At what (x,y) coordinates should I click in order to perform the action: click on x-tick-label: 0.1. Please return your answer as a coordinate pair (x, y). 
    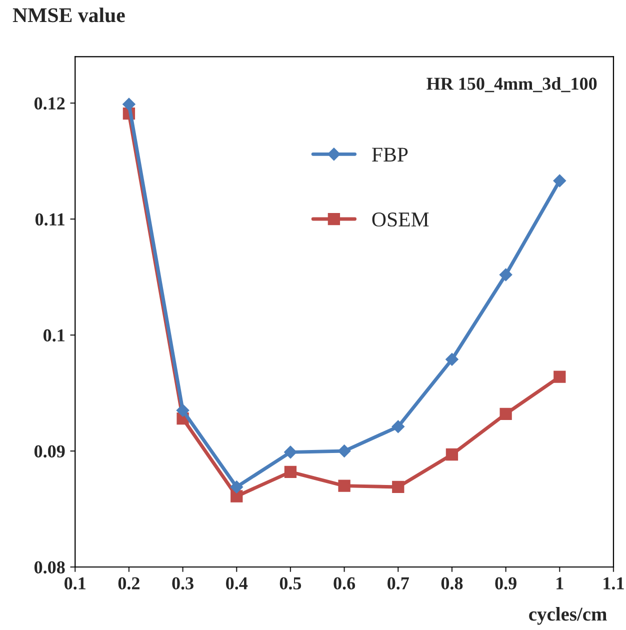
    Looking at the image, I should click on (75, 583).